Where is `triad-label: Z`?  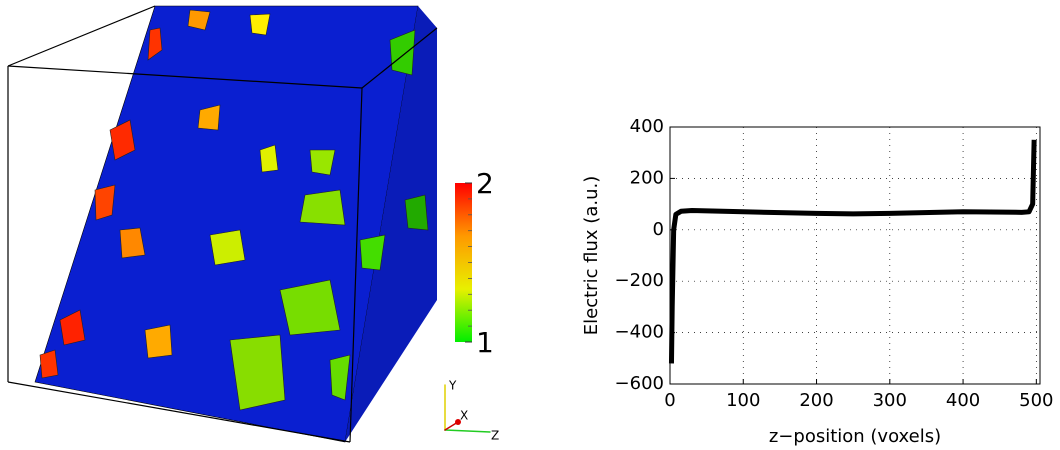
triad-label: Z is located at coordinates (495, 436).